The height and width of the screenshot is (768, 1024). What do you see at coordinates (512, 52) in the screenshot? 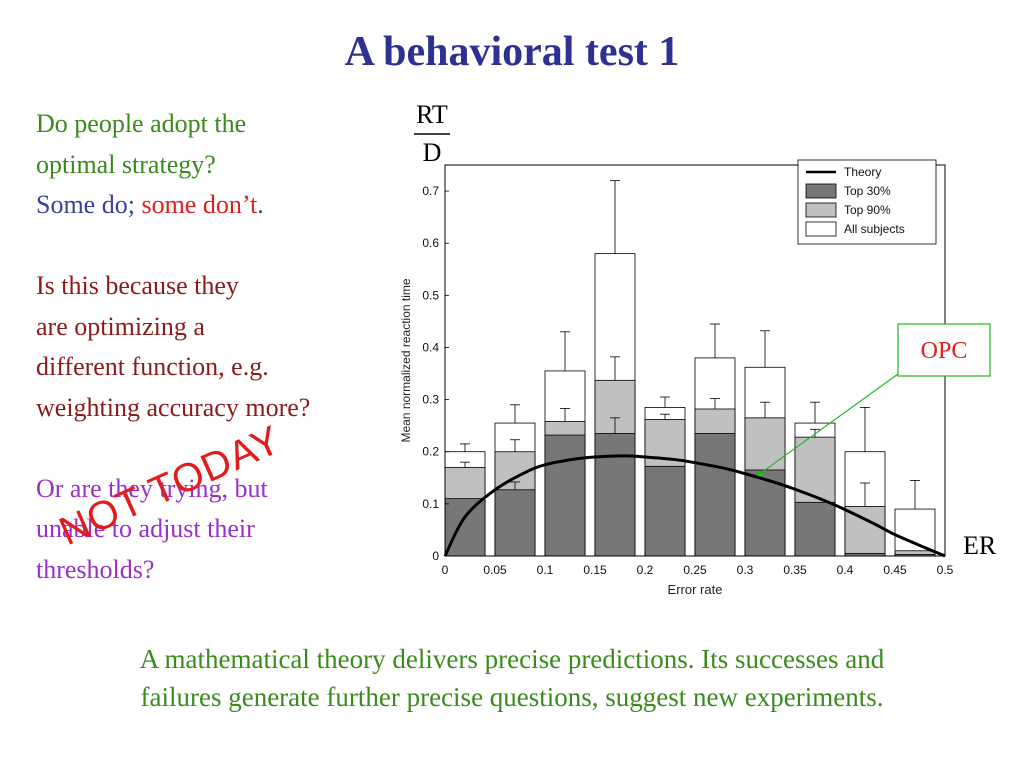
I see `slide-title: A behavioral test 1` at bounding box center [512, 52].